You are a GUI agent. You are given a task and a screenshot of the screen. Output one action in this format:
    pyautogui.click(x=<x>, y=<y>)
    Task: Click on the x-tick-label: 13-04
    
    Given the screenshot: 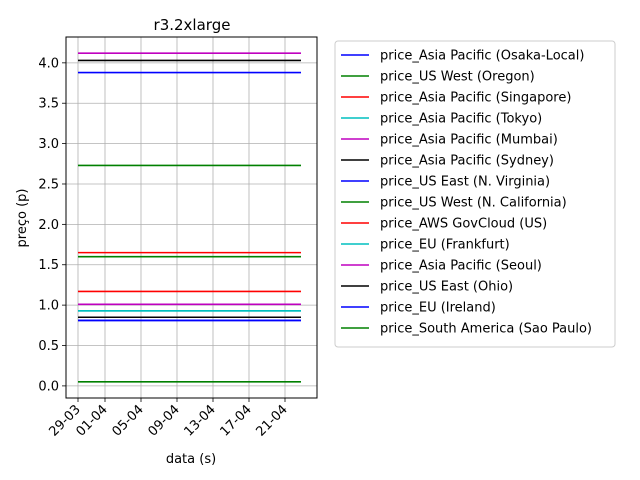 What is the action you would take?
    pyautogui.click(x=200, y=420)
    